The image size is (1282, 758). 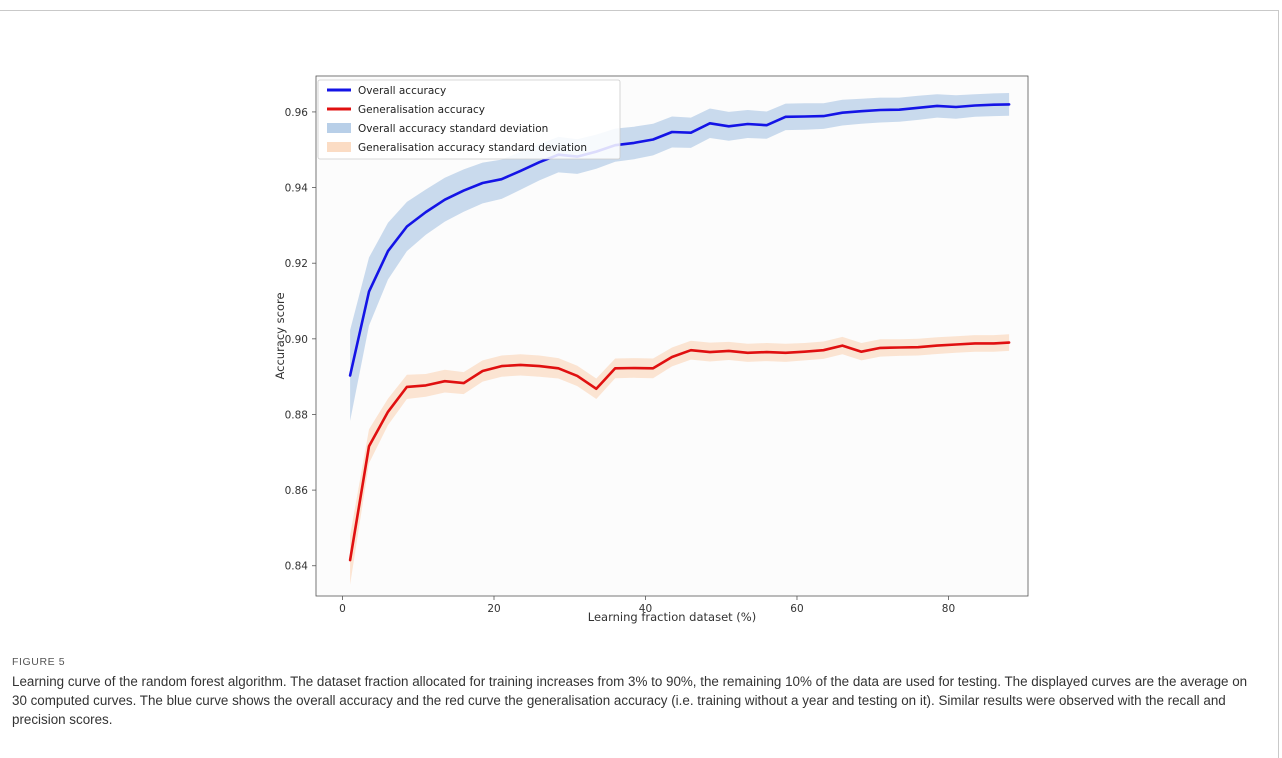 What do you see at coordinates (339, 128) in the screenshot?
I see `legend-swatch-overall-std` at bounding box center [339, 128].